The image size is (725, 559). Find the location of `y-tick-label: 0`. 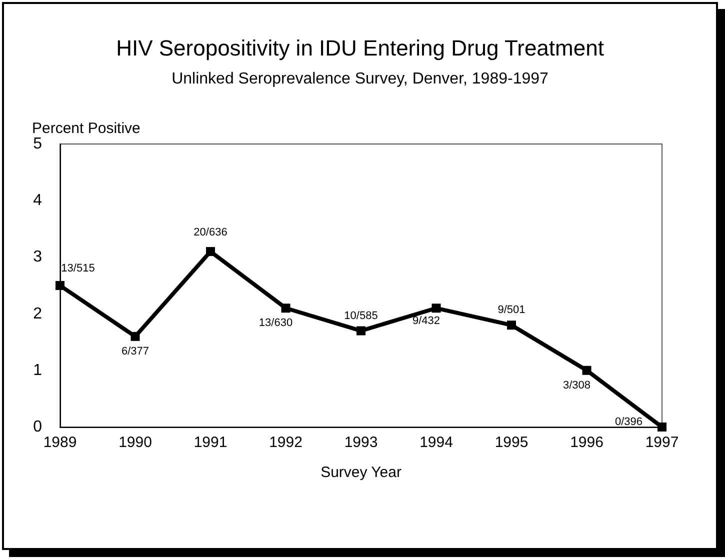

y-tick-label: 0 is located at coordinates (37, 427).